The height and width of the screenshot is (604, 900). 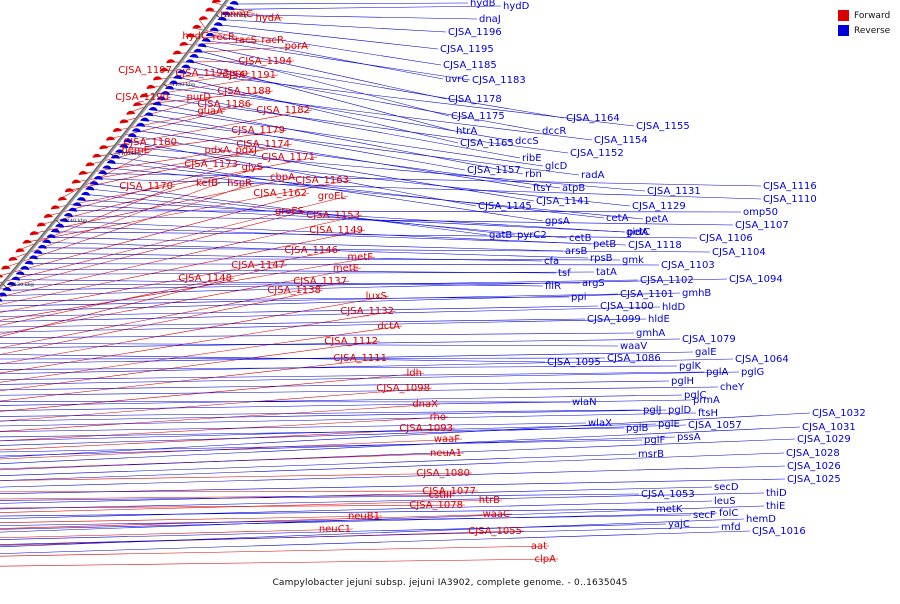 I want to click on forward-gene-label: groES, so click(x=289, y=211).